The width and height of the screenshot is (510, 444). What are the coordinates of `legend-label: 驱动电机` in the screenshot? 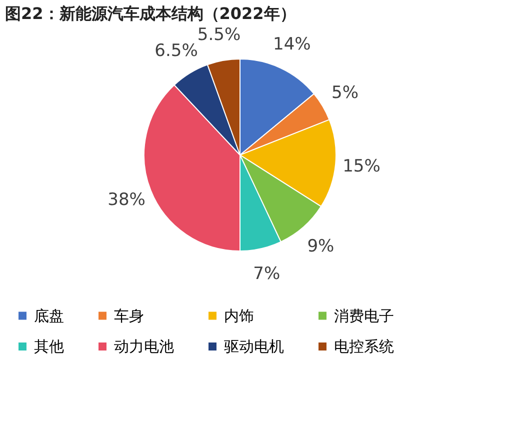 It's located at (254, 347).